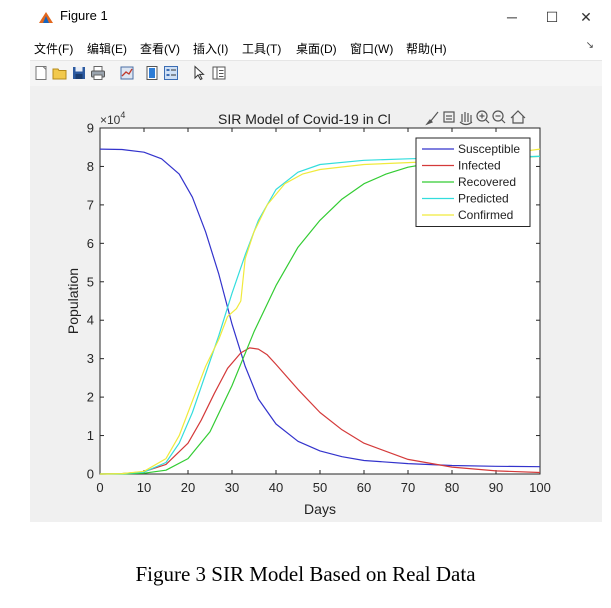 The width and height of the screenshot is (611, 608). What do you see at coordinates (127, 73) in the screenshot?
I see `link-plot-icon` at bounding box center [127, 73].